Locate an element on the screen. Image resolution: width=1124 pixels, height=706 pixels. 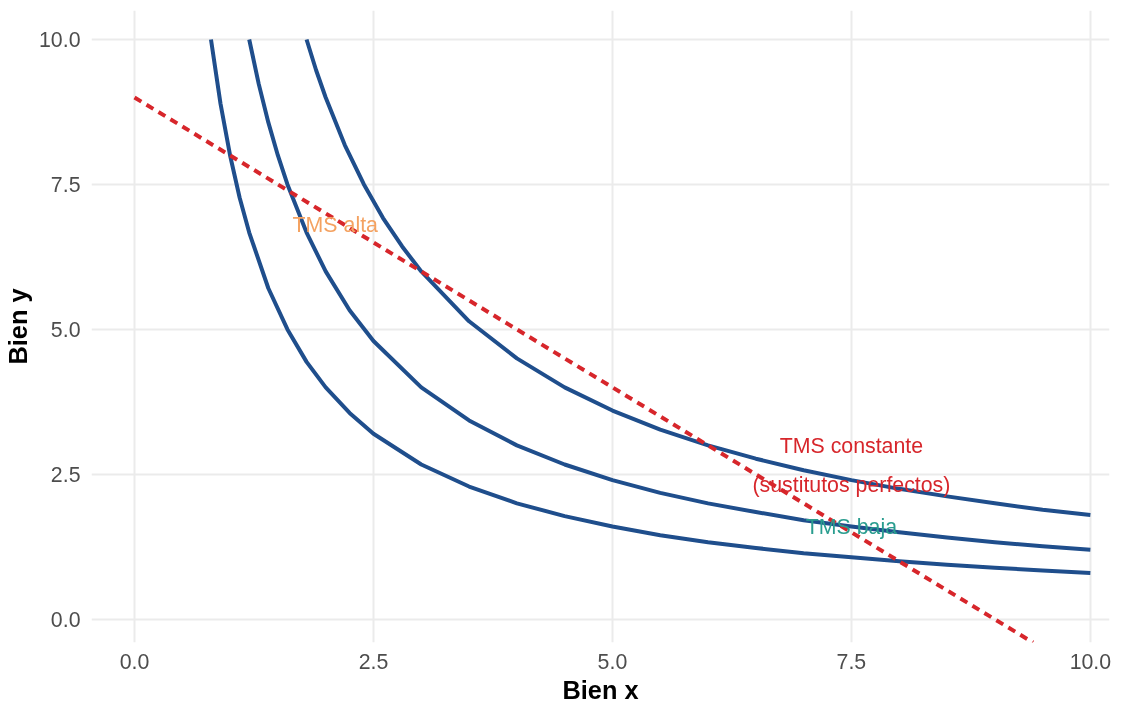
x-tick-label: 5.0 is located at coordinates (612, 661).